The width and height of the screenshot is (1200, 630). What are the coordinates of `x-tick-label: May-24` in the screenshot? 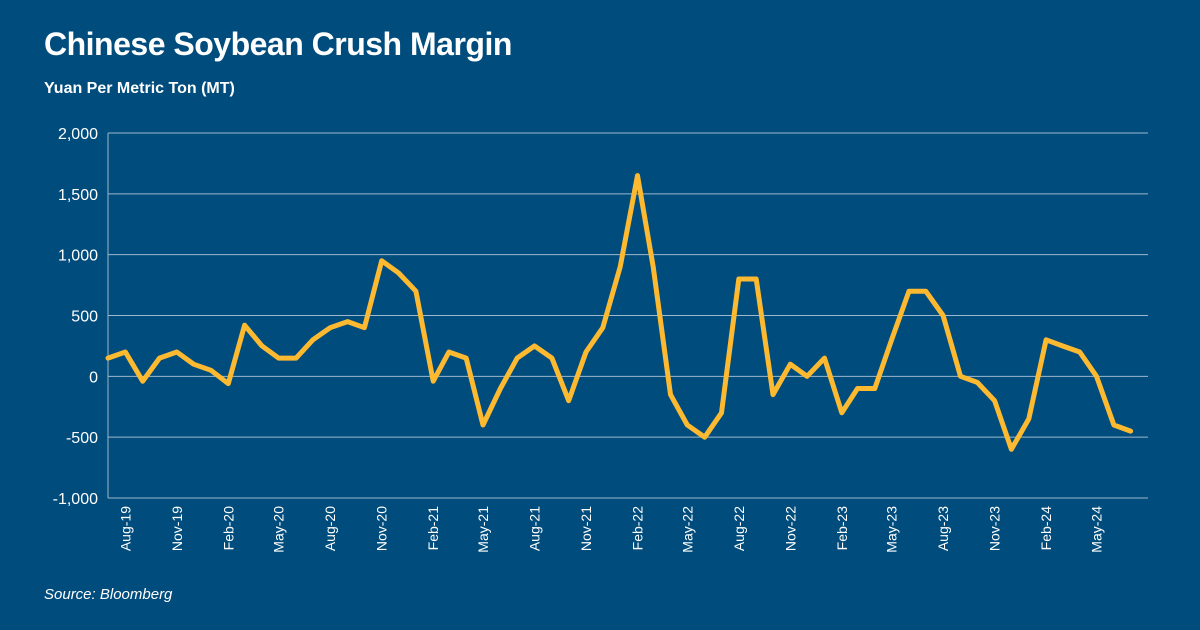 It's located at (1097, 529).